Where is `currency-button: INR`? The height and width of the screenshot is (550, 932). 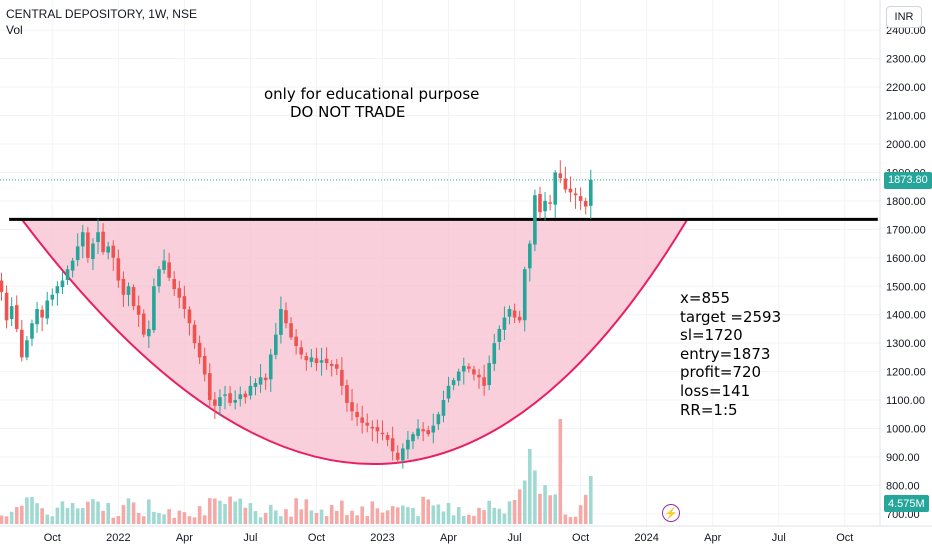
currency-button: INR is located at coordinates (904, 17).